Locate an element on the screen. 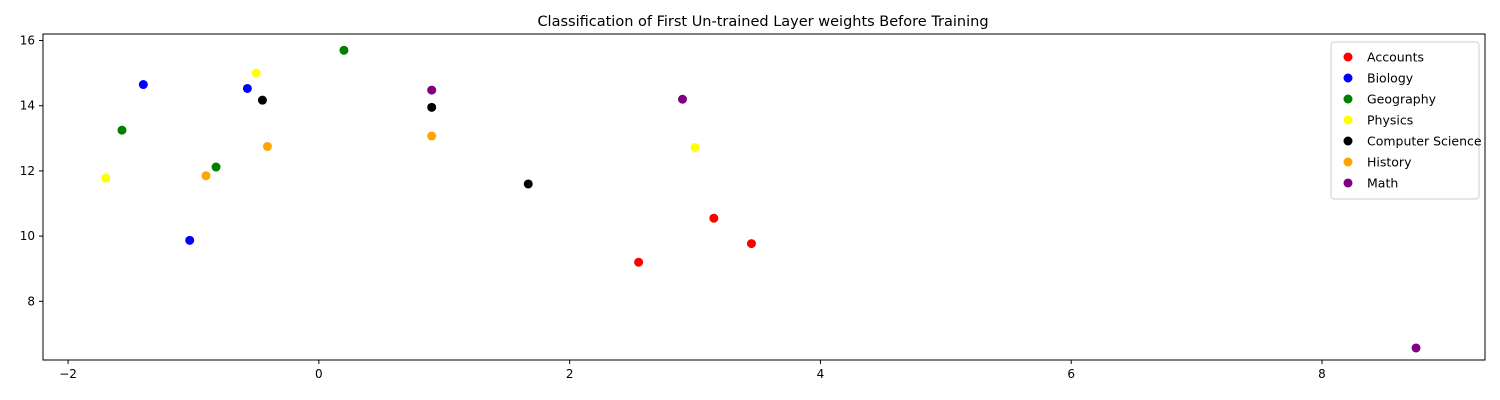 This screenshot has width=1500, height=400. legend-marker-accounts is located at coordinates (1348, 57).